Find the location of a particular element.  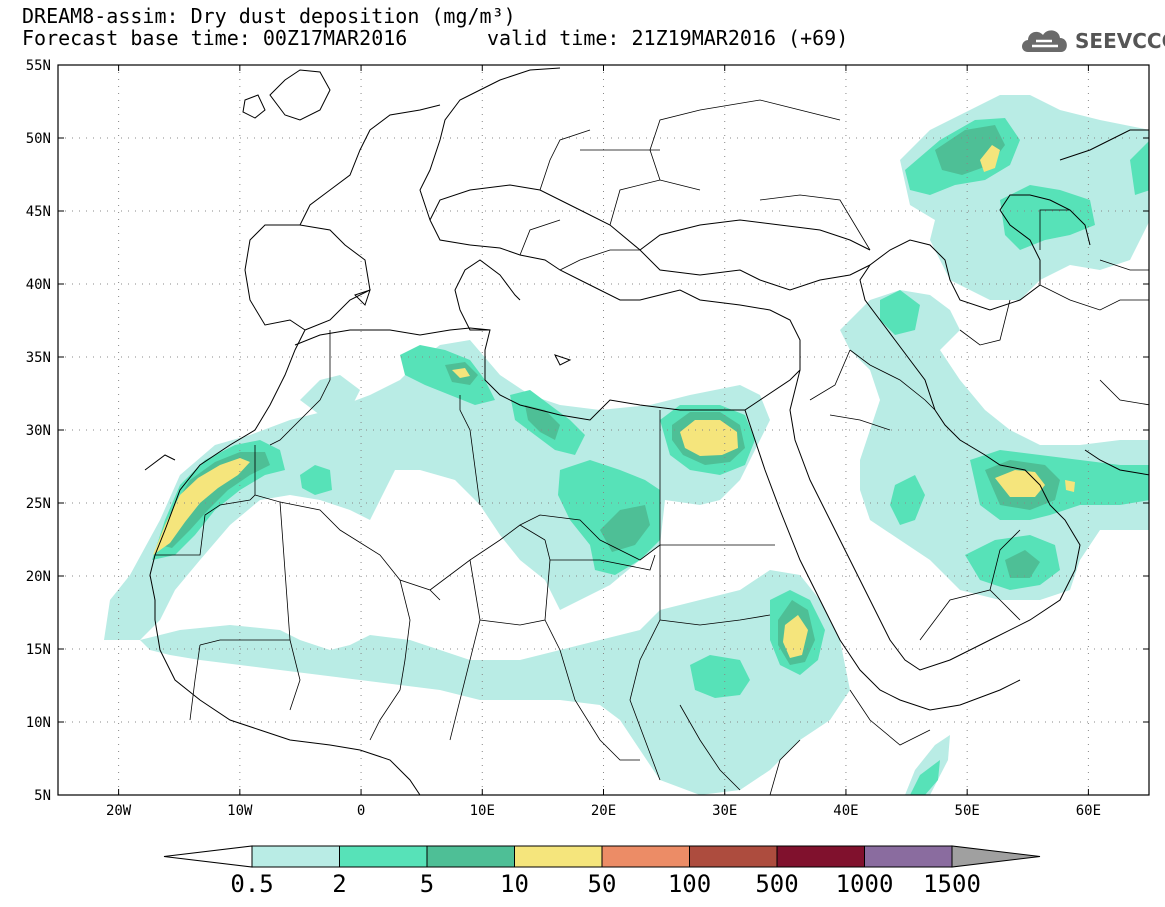

lon-label: 0 is located at coordinates (361, 811).